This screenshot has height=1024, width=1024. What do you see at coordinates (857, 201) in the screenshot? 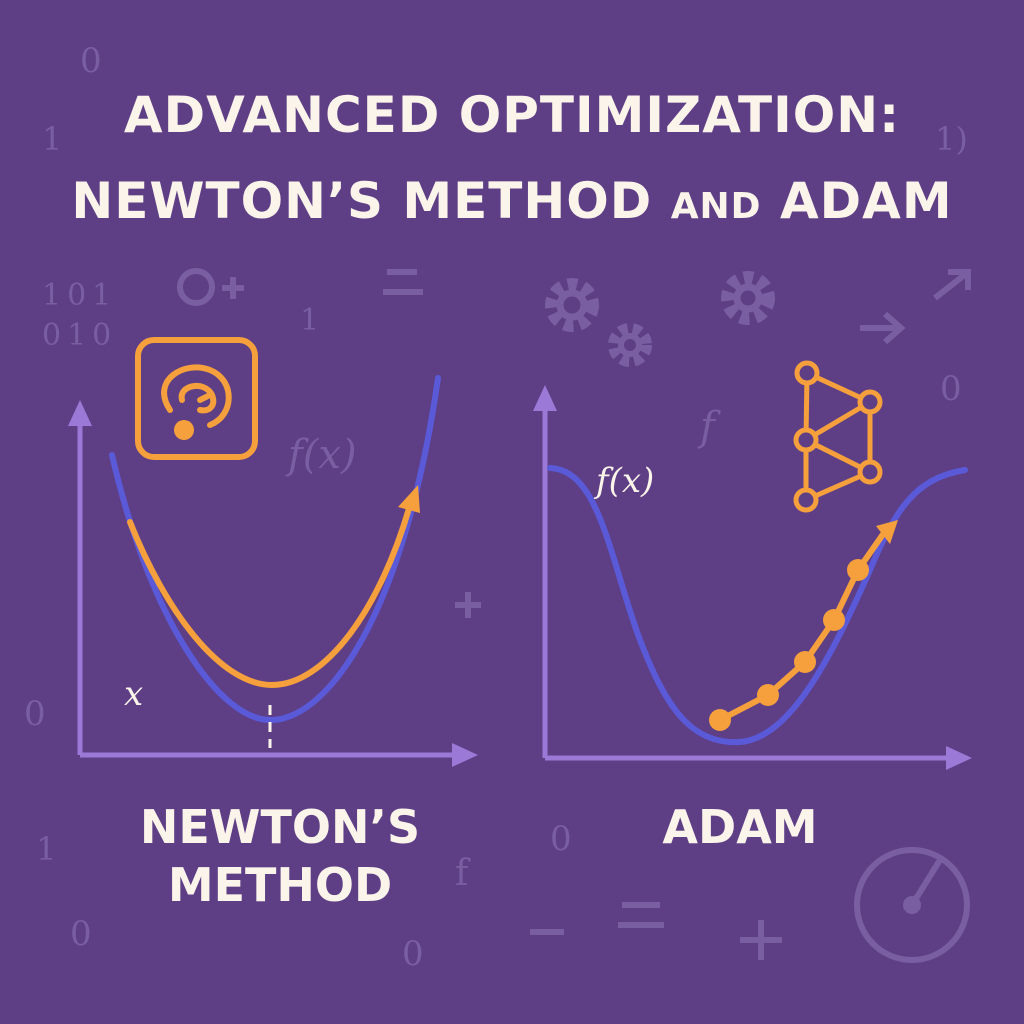
I see `title-adam: ADAM` at bounding box center [857, 201].